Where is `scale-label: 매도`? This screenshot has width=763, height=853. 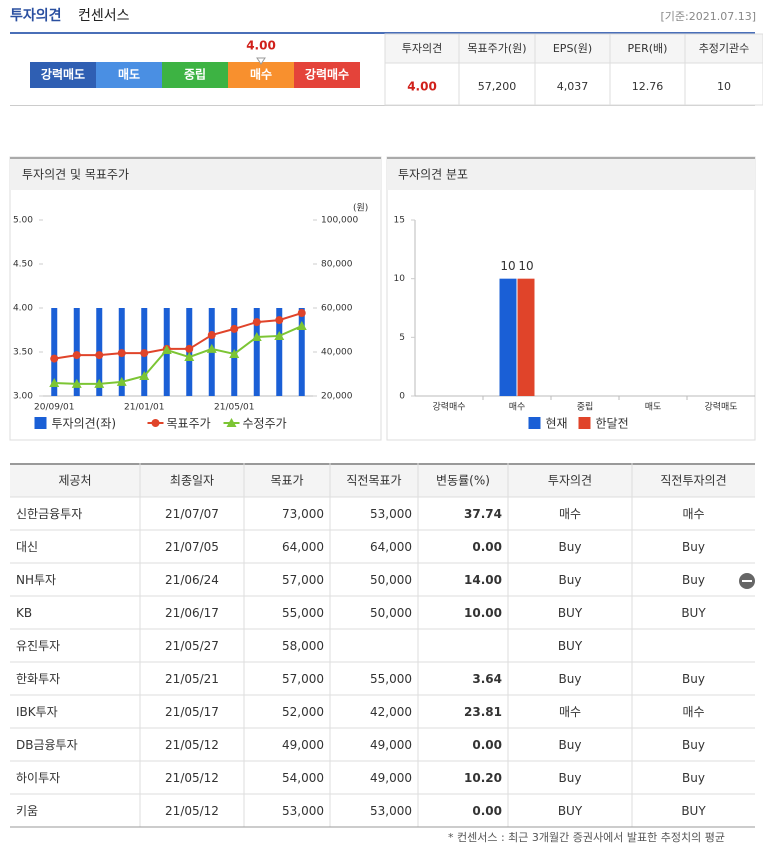 scale-label: 매도 is located at coordinates (129, 74).